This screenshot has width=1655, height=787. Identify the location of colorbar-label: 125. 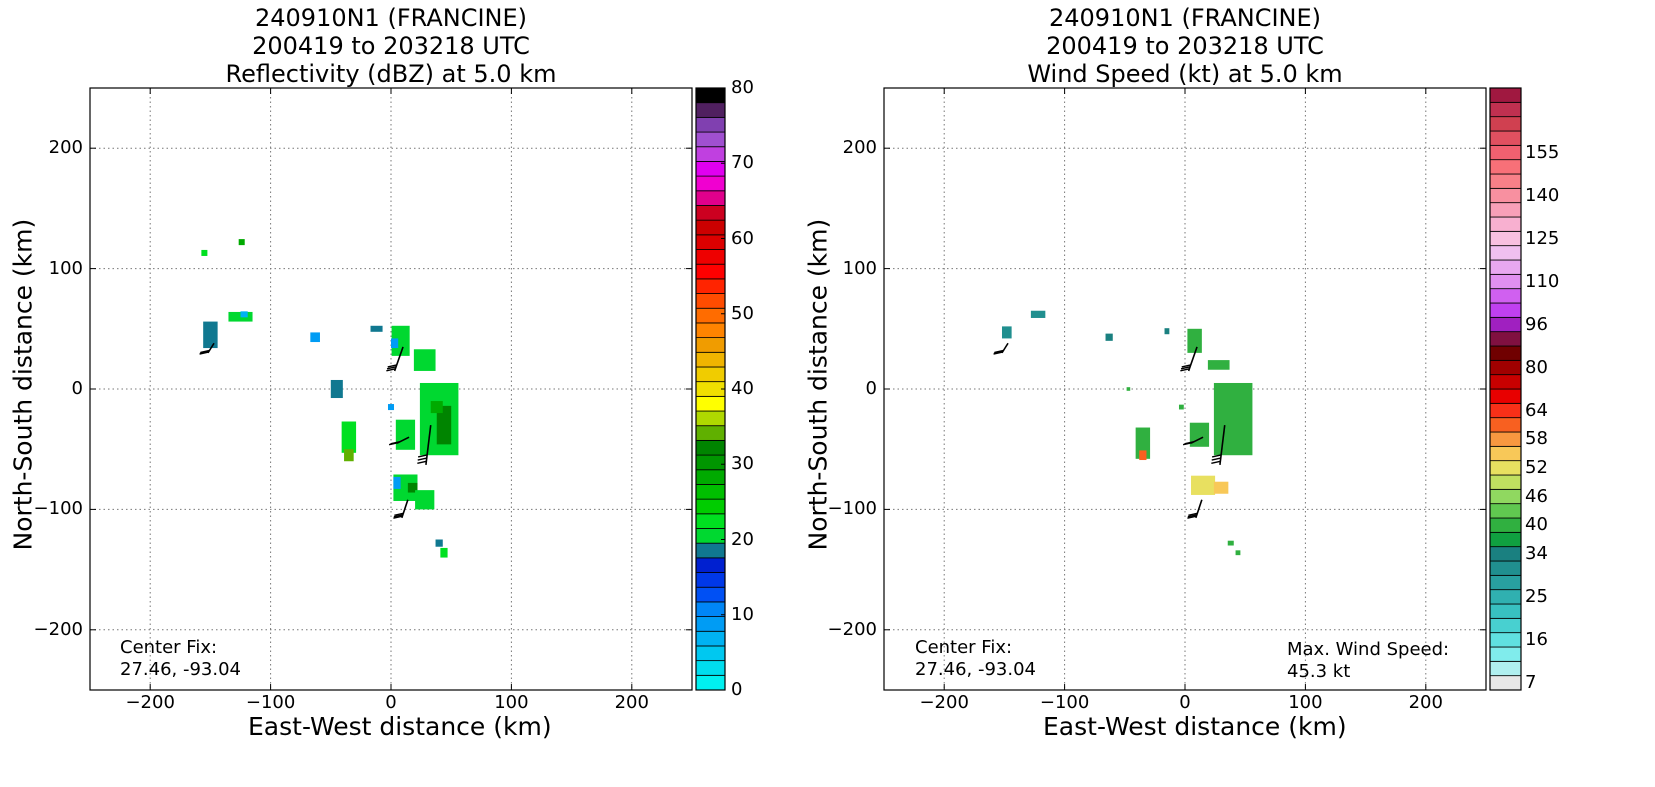
(1542, 238).